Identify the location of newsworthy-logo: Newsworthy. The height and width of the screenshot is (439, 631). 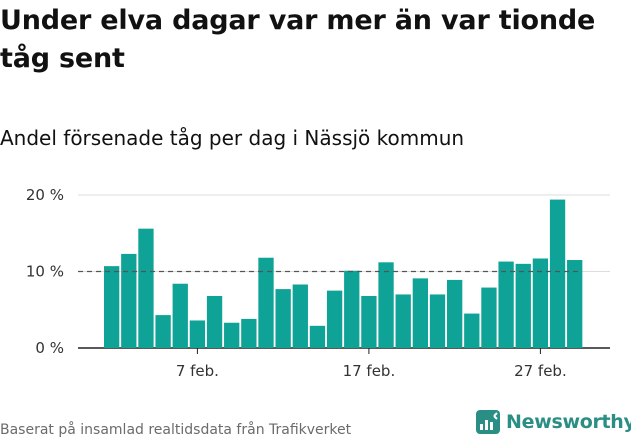
(553, 422).